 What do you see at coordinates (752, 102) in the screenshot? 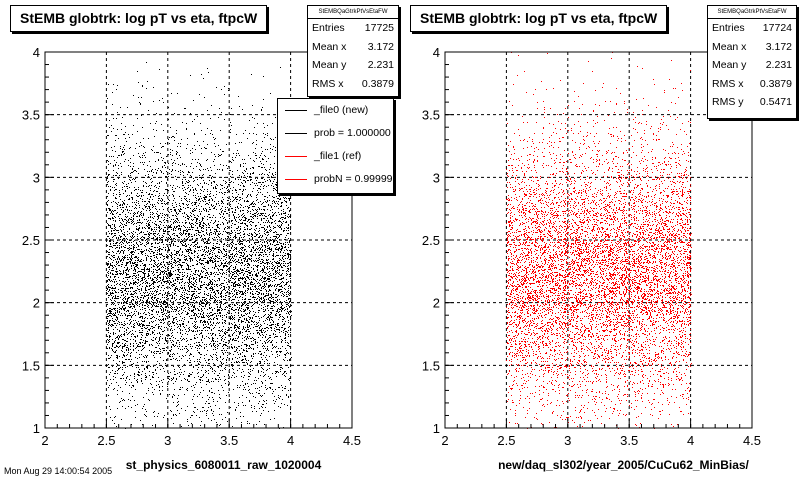
I see `right-stats-row: RMS y 0.5471` at bounding box center [752, 102].